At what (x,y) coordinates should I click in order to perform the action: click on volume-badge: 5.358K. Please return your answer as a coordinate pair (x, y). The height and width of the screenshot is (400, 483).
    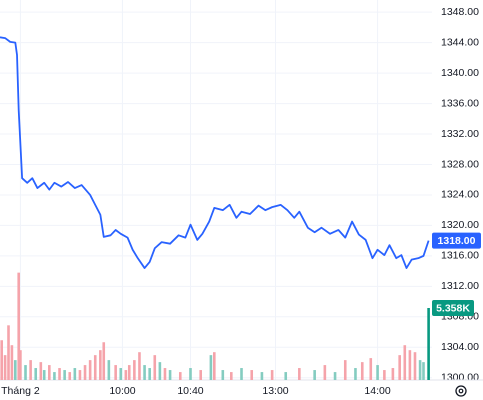
    Looking at the image, I should click on (453, 308).